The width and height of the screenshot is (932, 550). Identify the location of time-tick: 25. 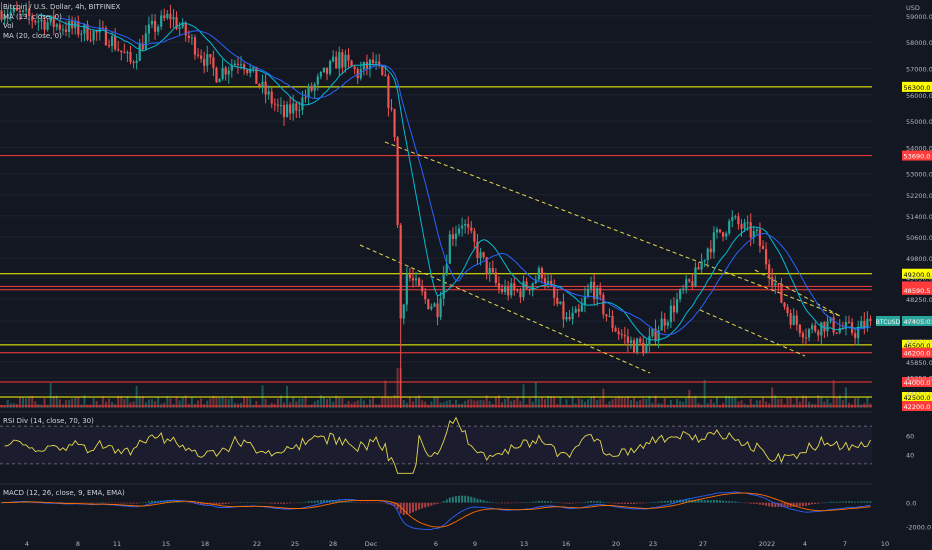
(295, 544).